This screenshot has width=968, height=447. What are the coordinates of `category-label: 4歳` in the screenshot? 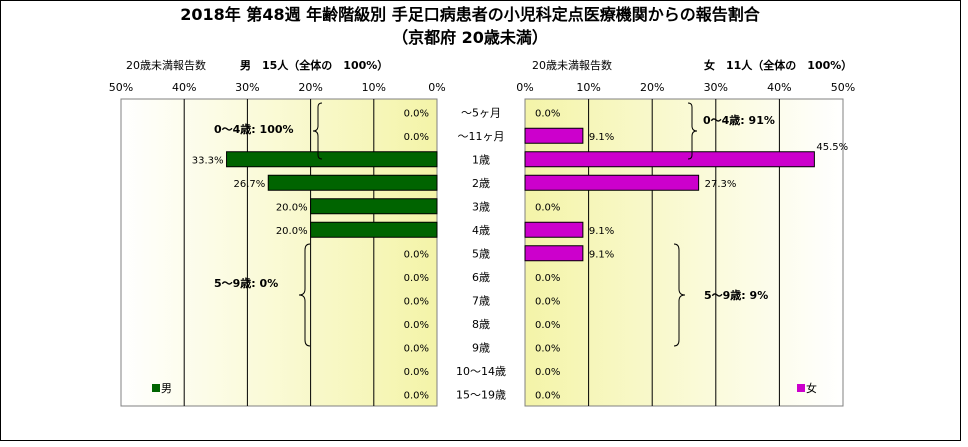 It's located at (481, 230).